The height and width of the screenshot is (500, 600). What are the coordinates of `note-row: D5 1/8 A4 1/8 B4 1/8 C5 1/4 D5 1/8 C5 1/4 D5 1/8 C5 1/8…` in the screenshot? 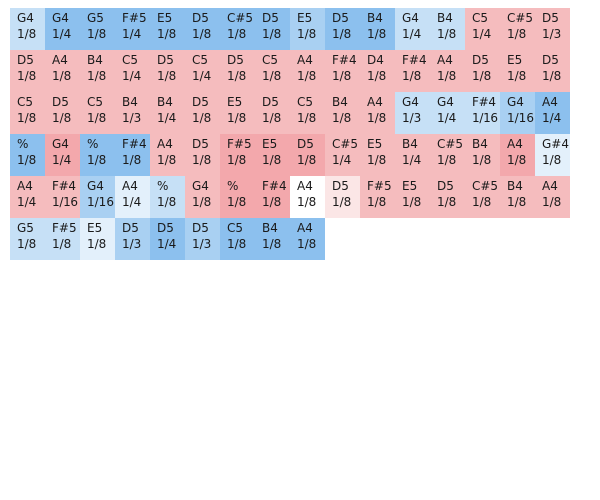 It's located at (290, 71).